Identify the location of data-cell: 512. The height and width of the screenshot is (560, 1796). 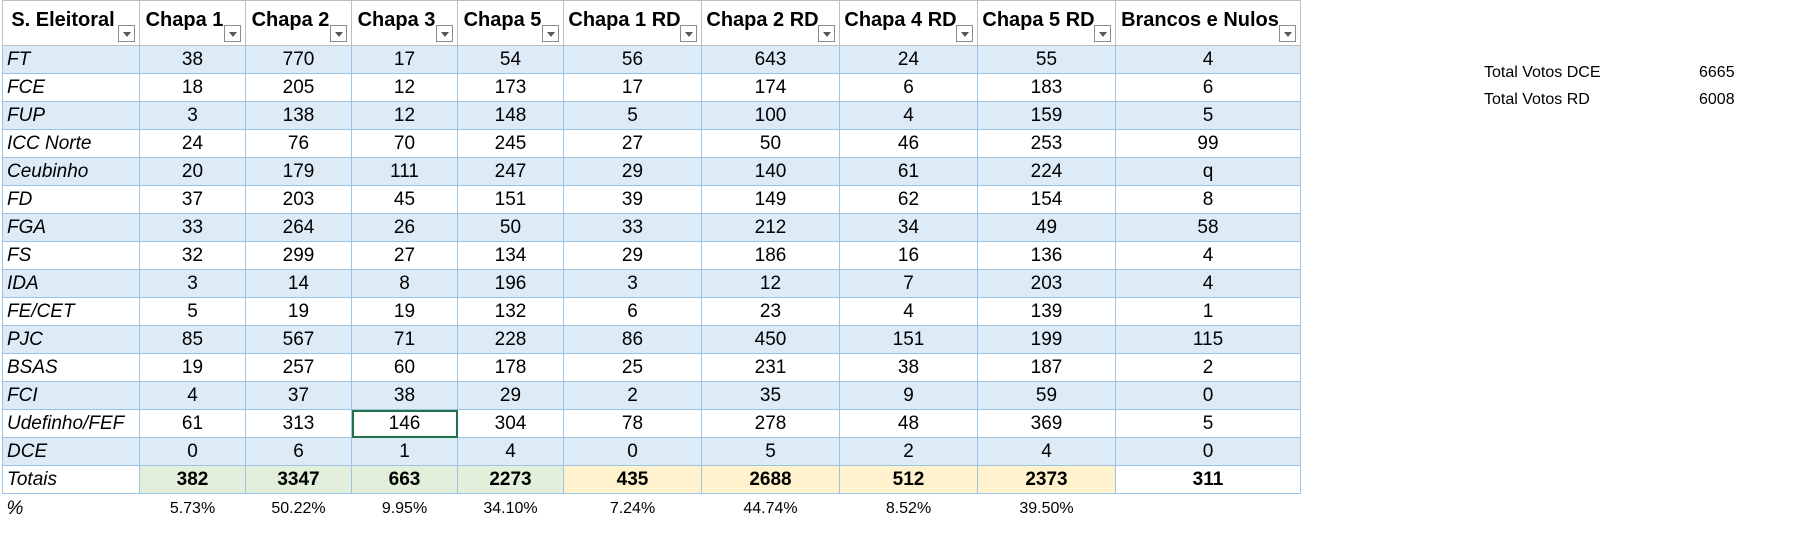
(908, 479).